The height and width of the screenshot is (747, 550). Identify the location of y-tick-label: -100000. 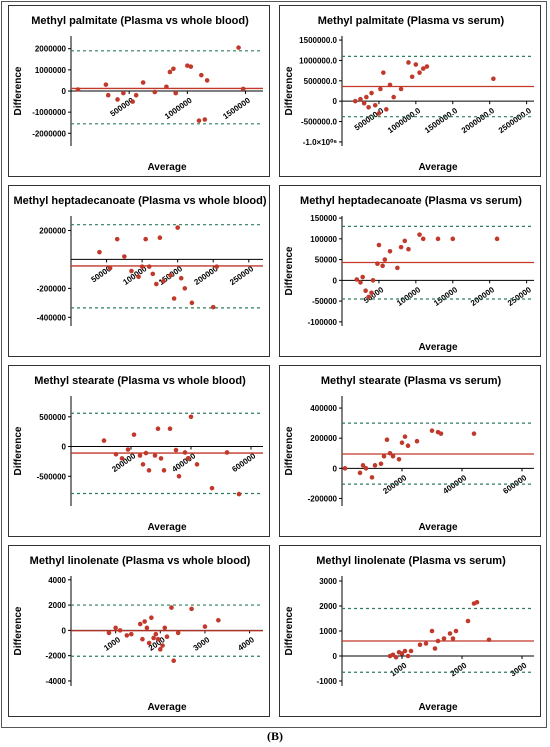
(323, 322).